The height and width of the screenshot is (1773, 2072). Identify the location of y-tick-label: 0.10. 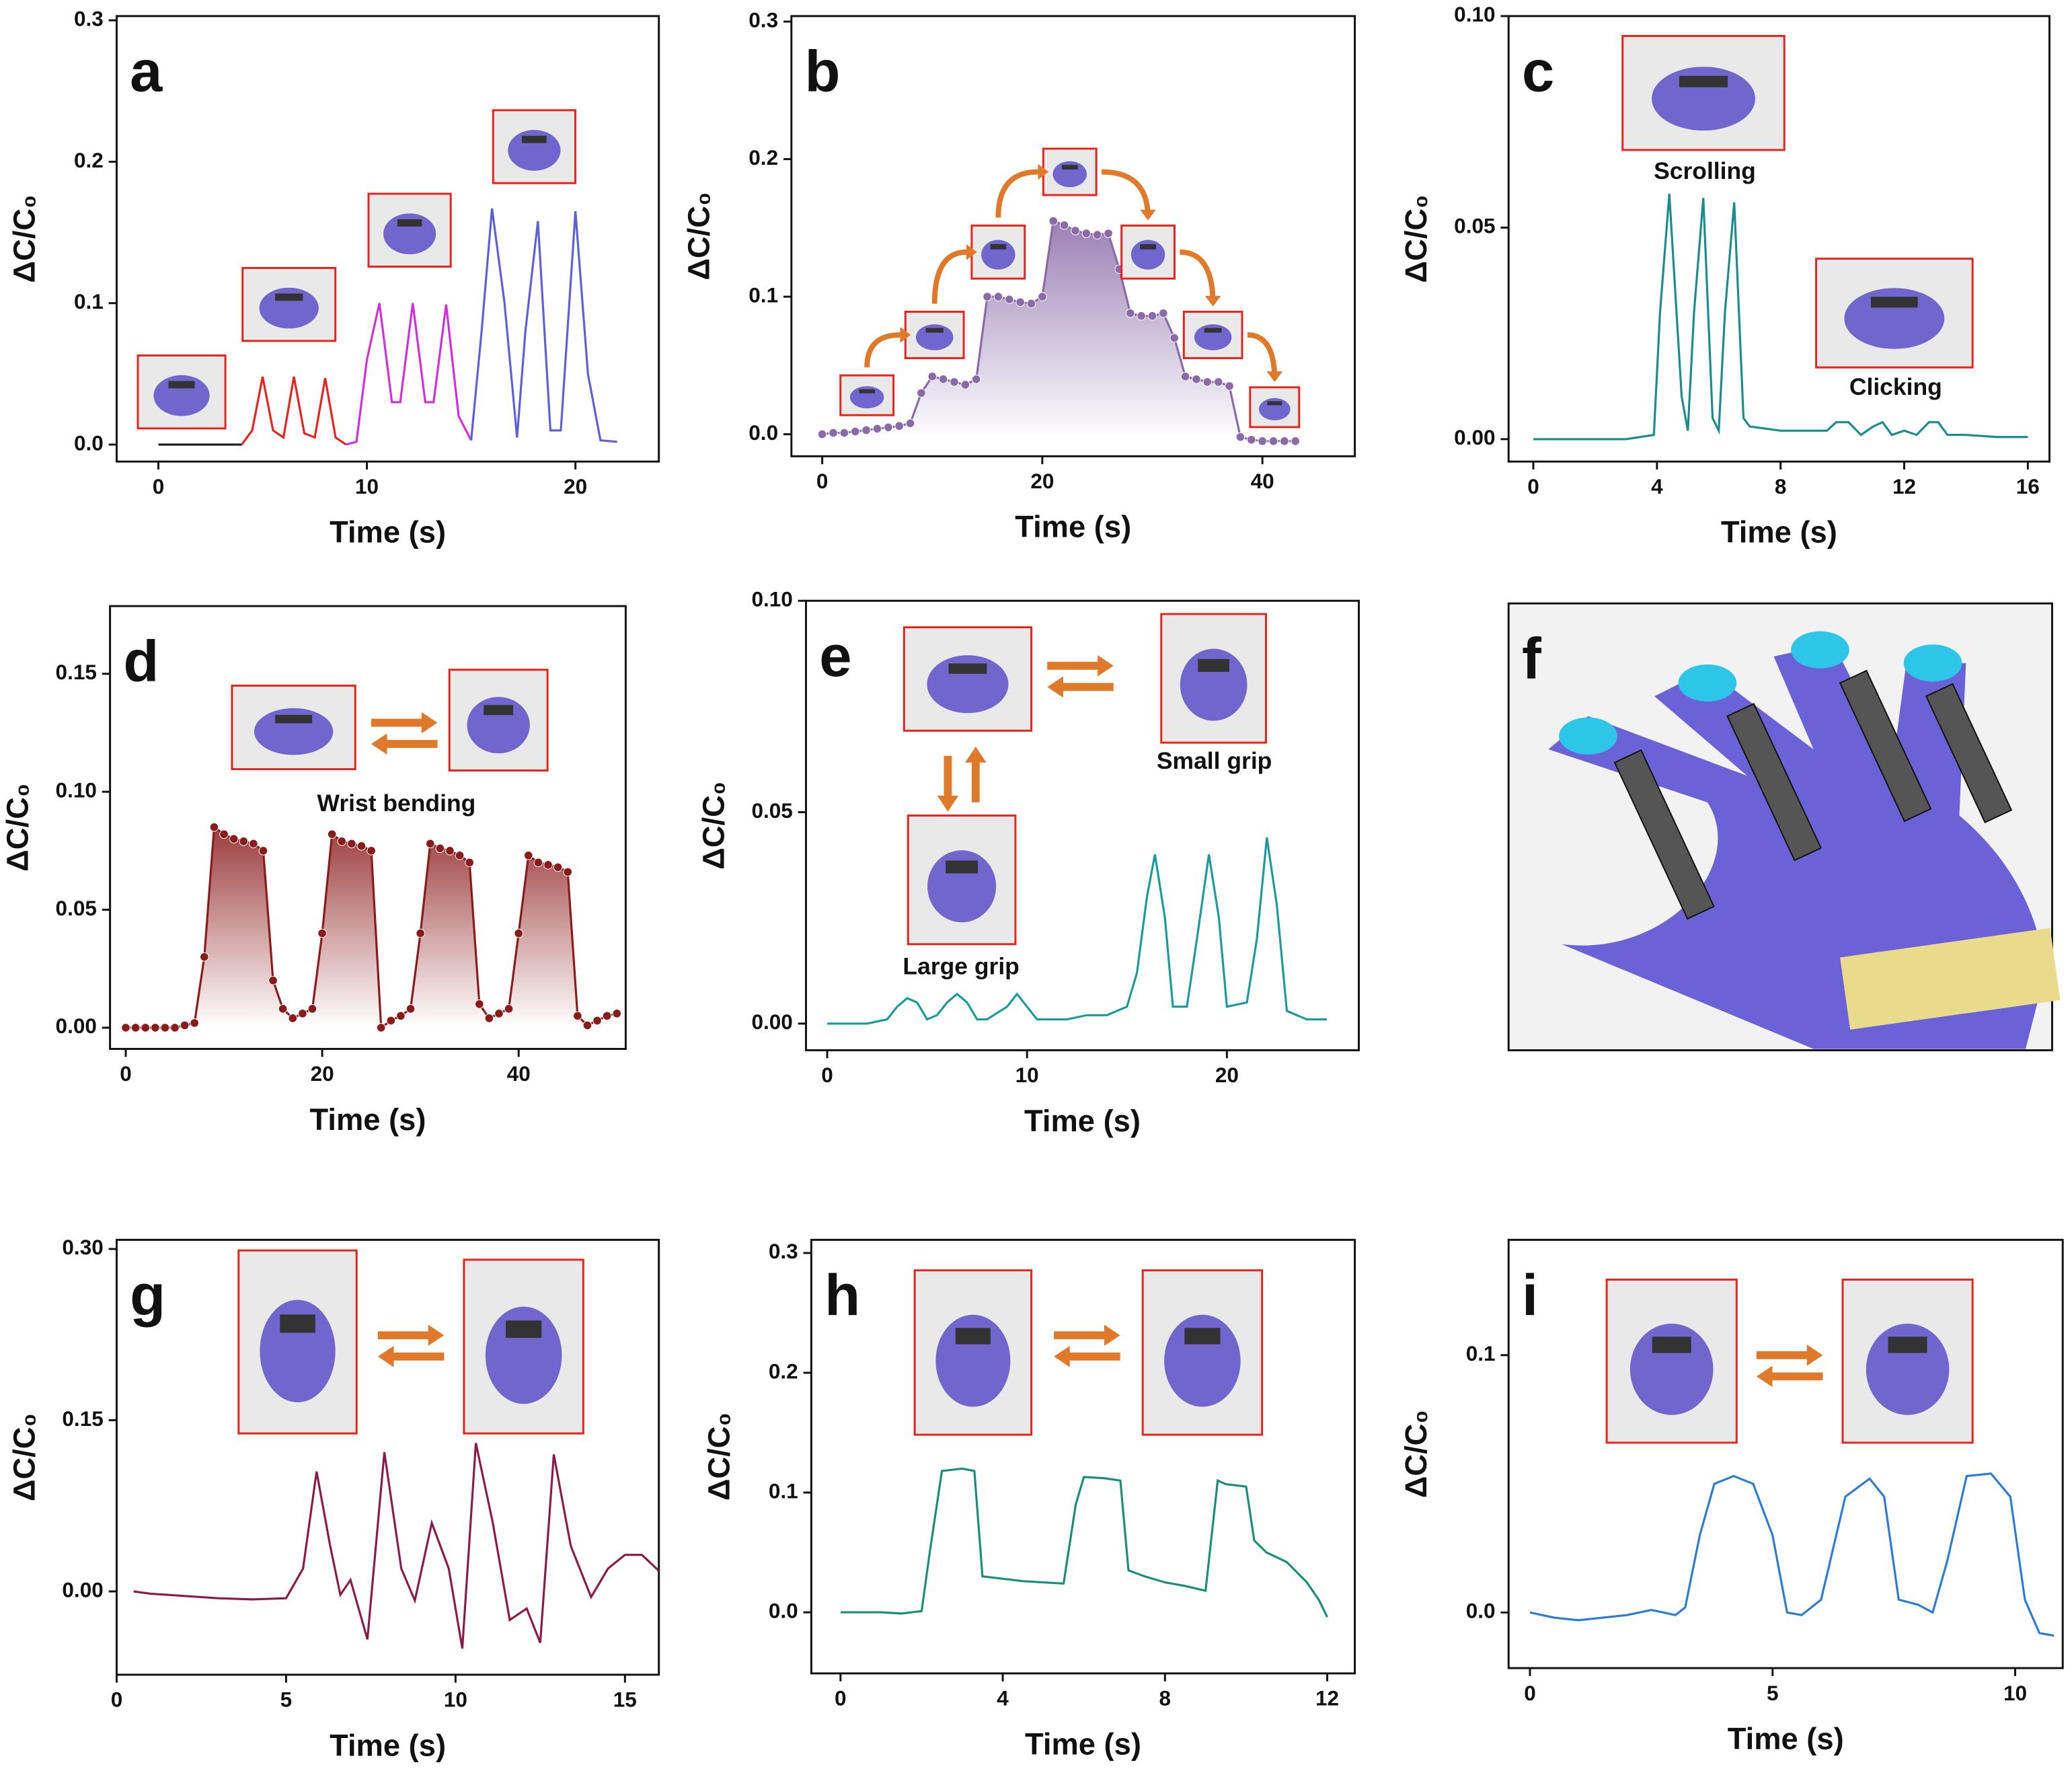
(1474, 14).